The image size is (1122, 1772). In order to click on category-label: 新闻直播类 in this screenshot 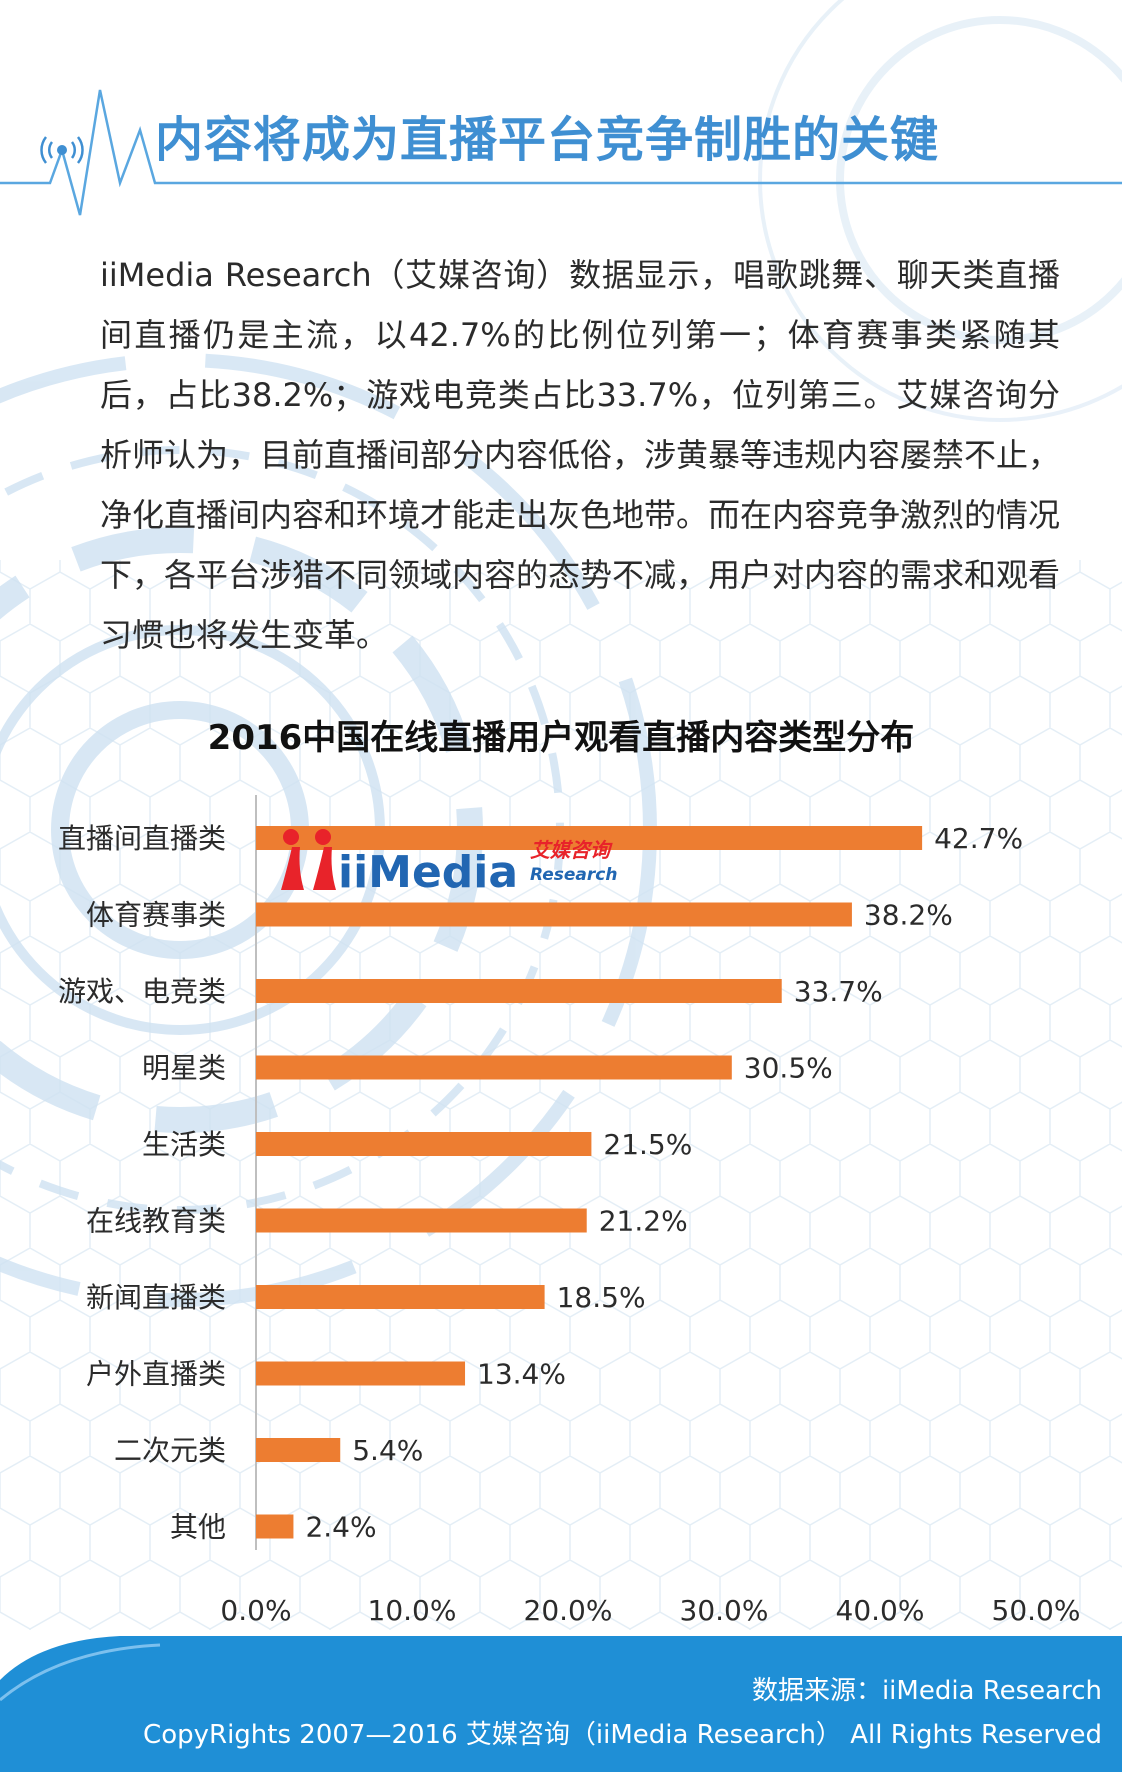, I will do `click(156, 1297)`.